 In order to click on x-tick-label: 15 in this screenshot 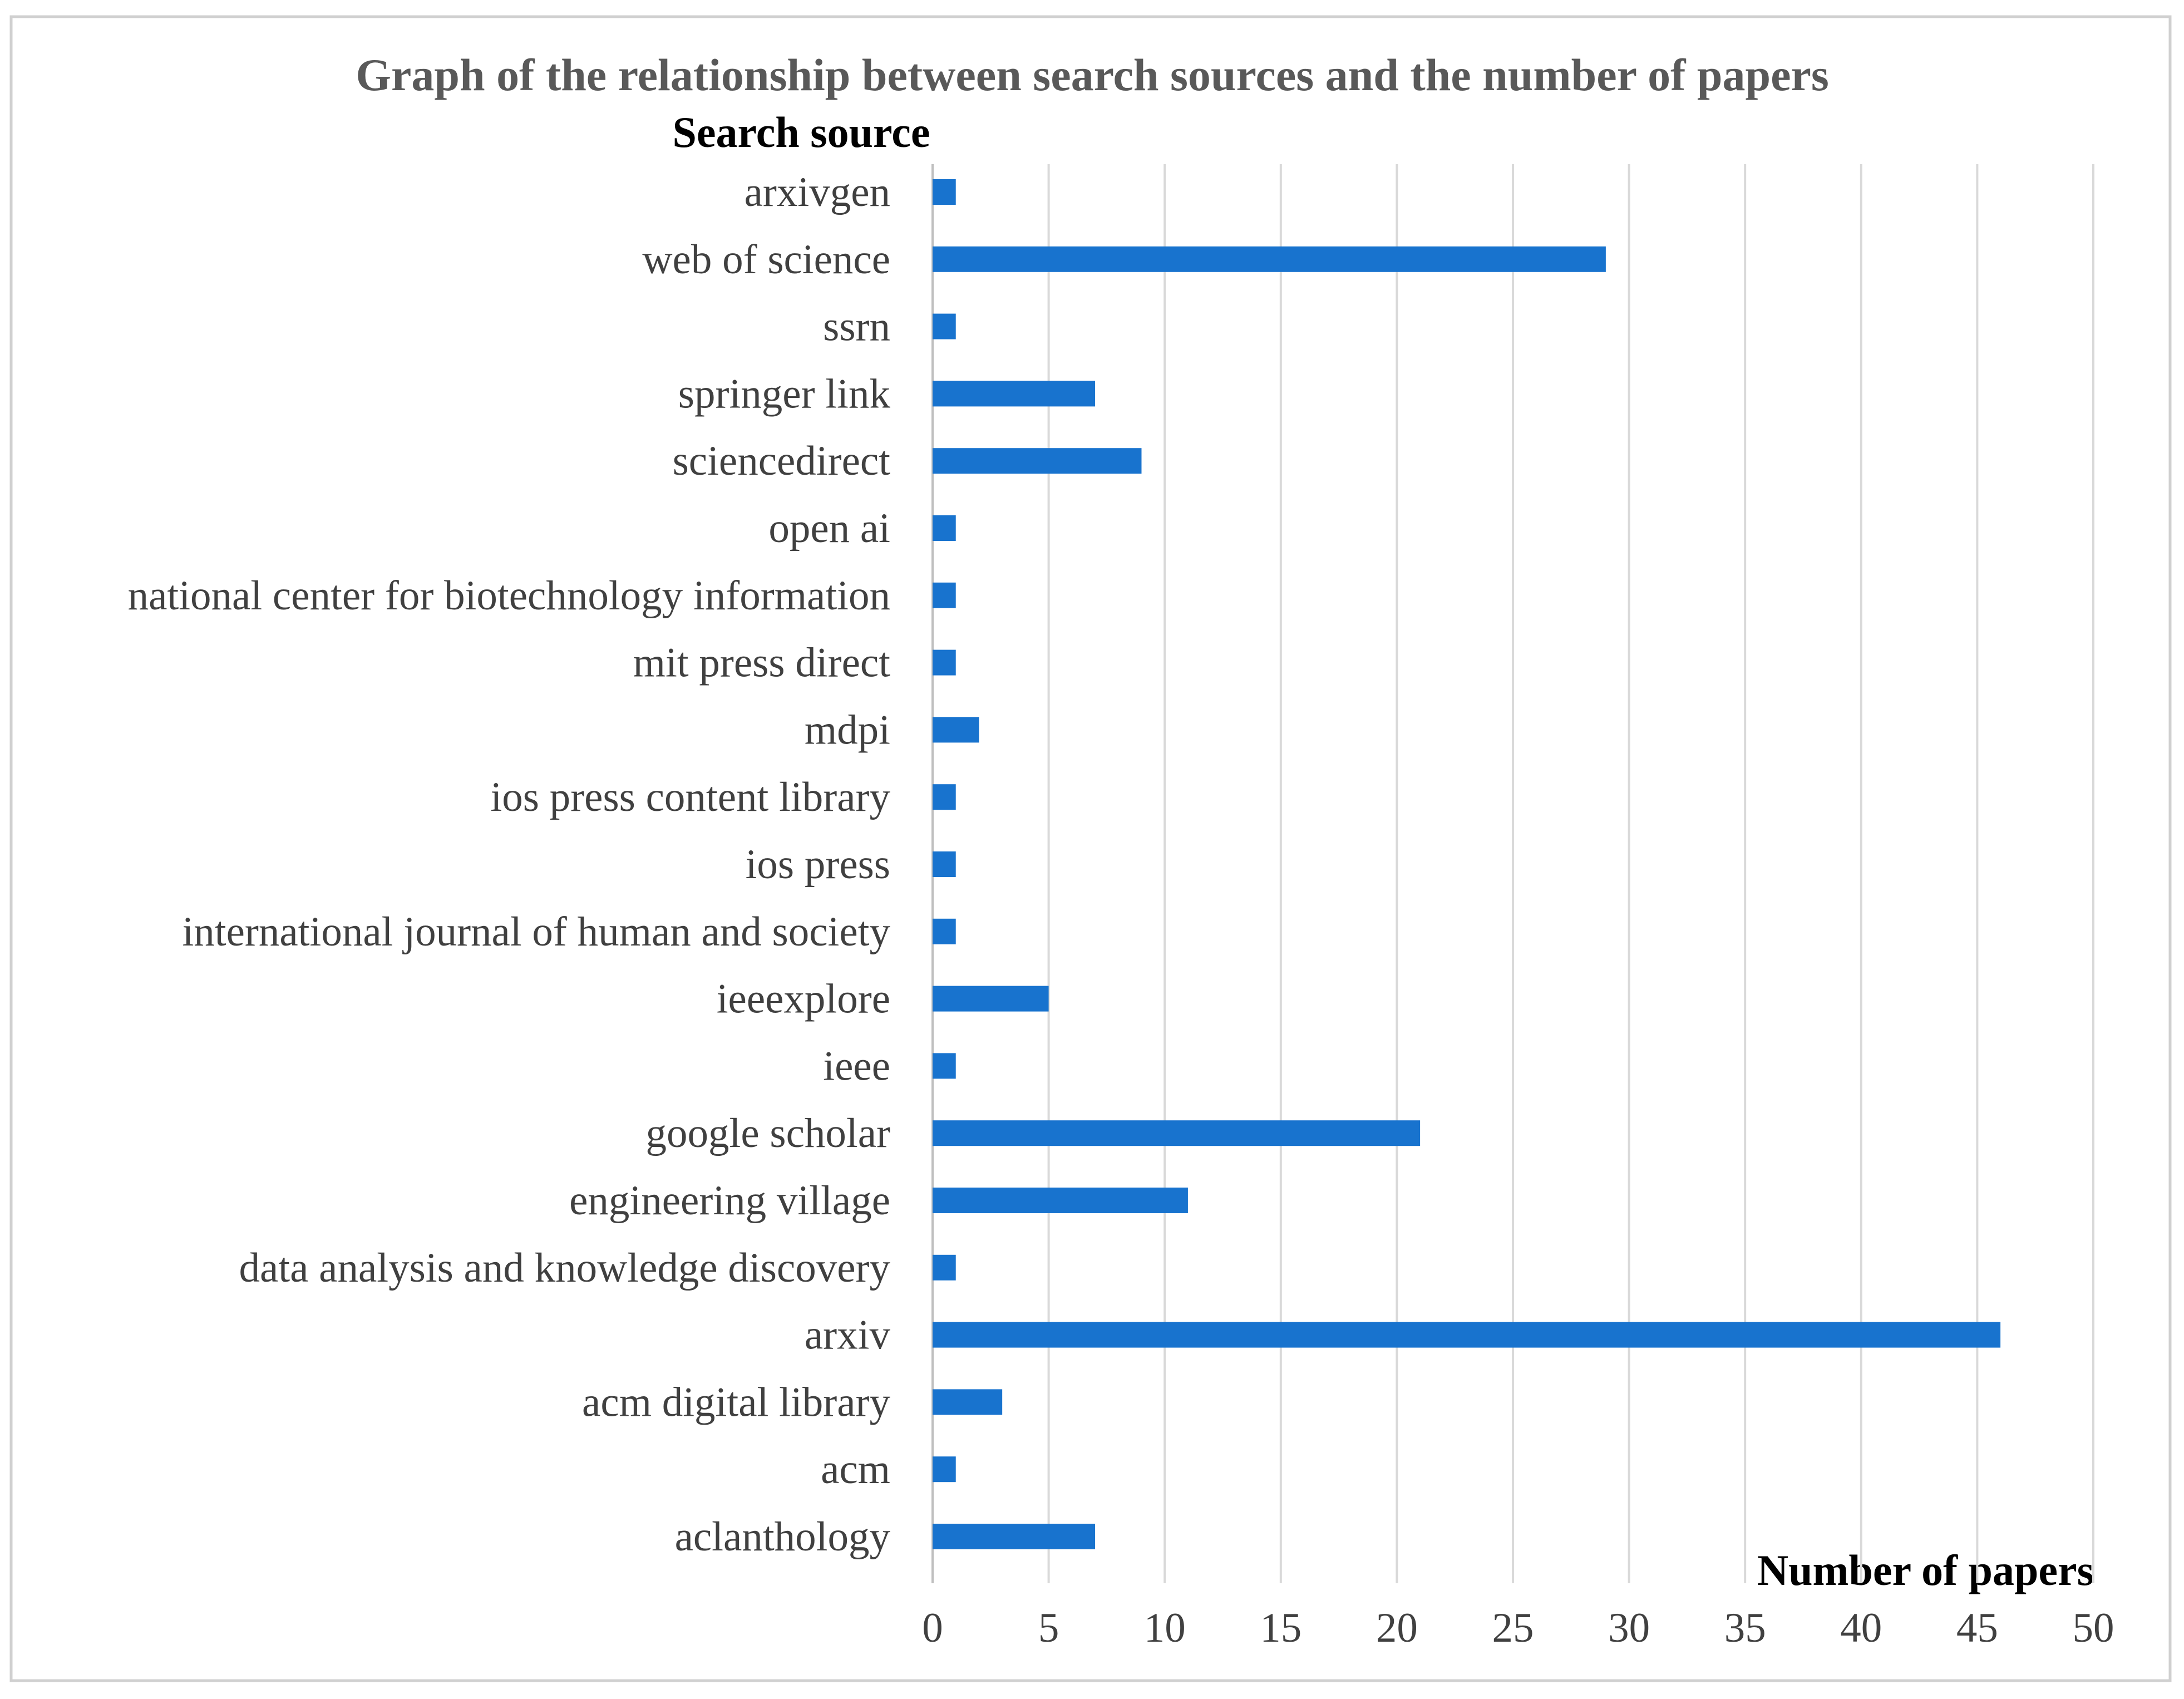, I will do `click(1280, 1628)`.